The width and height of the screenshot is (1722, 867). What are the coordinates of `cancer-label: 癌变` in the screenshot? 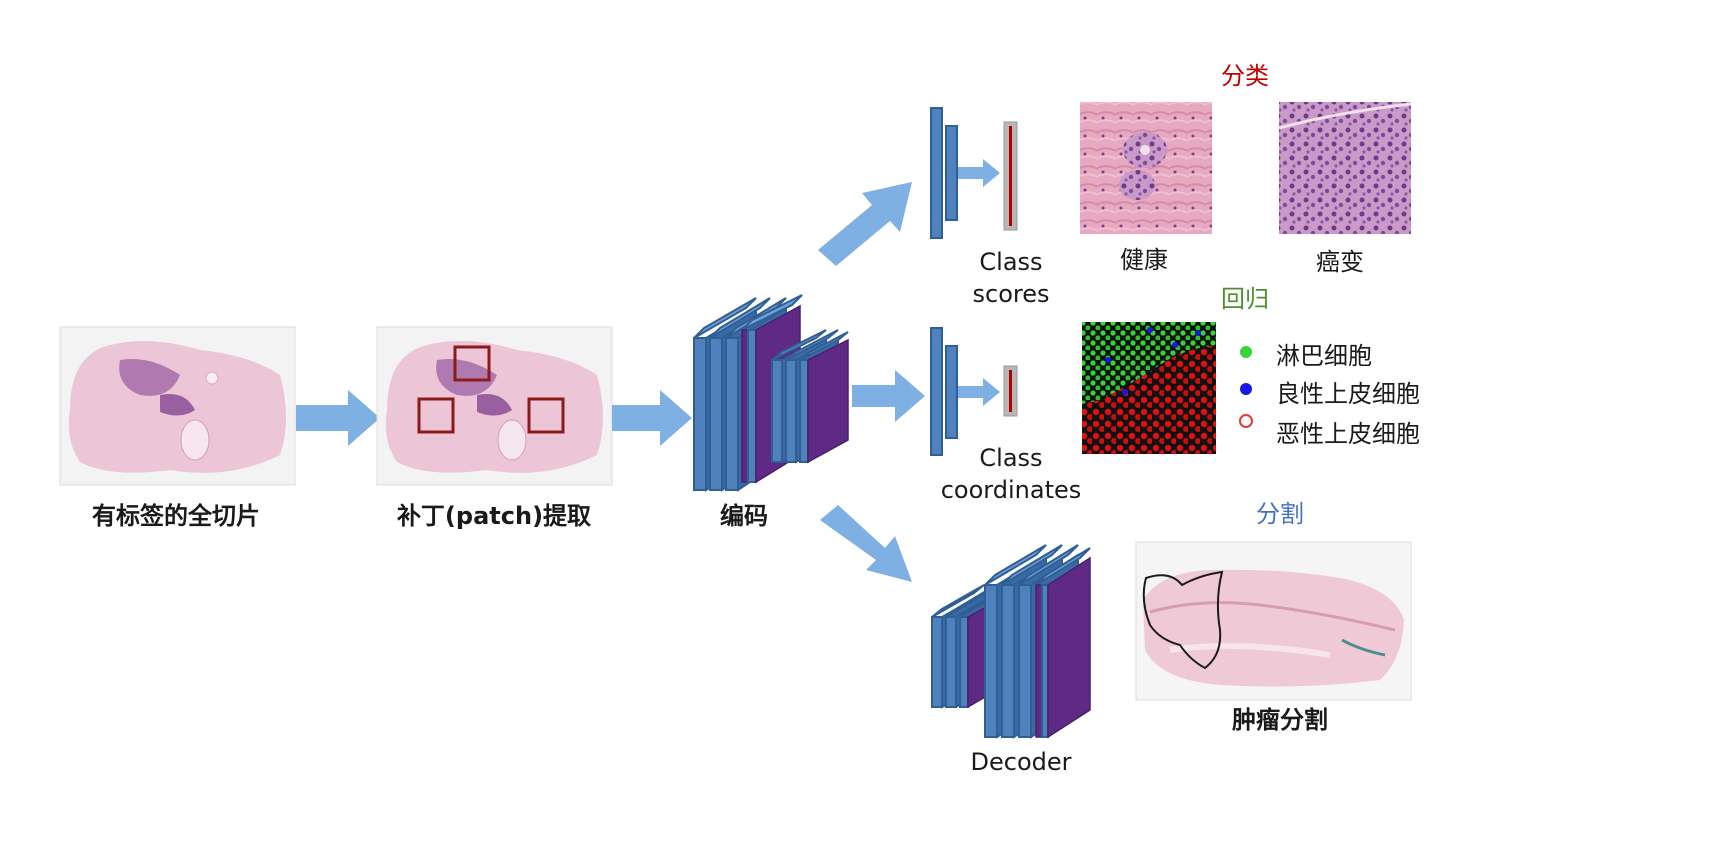 It's located at (1340, 262).